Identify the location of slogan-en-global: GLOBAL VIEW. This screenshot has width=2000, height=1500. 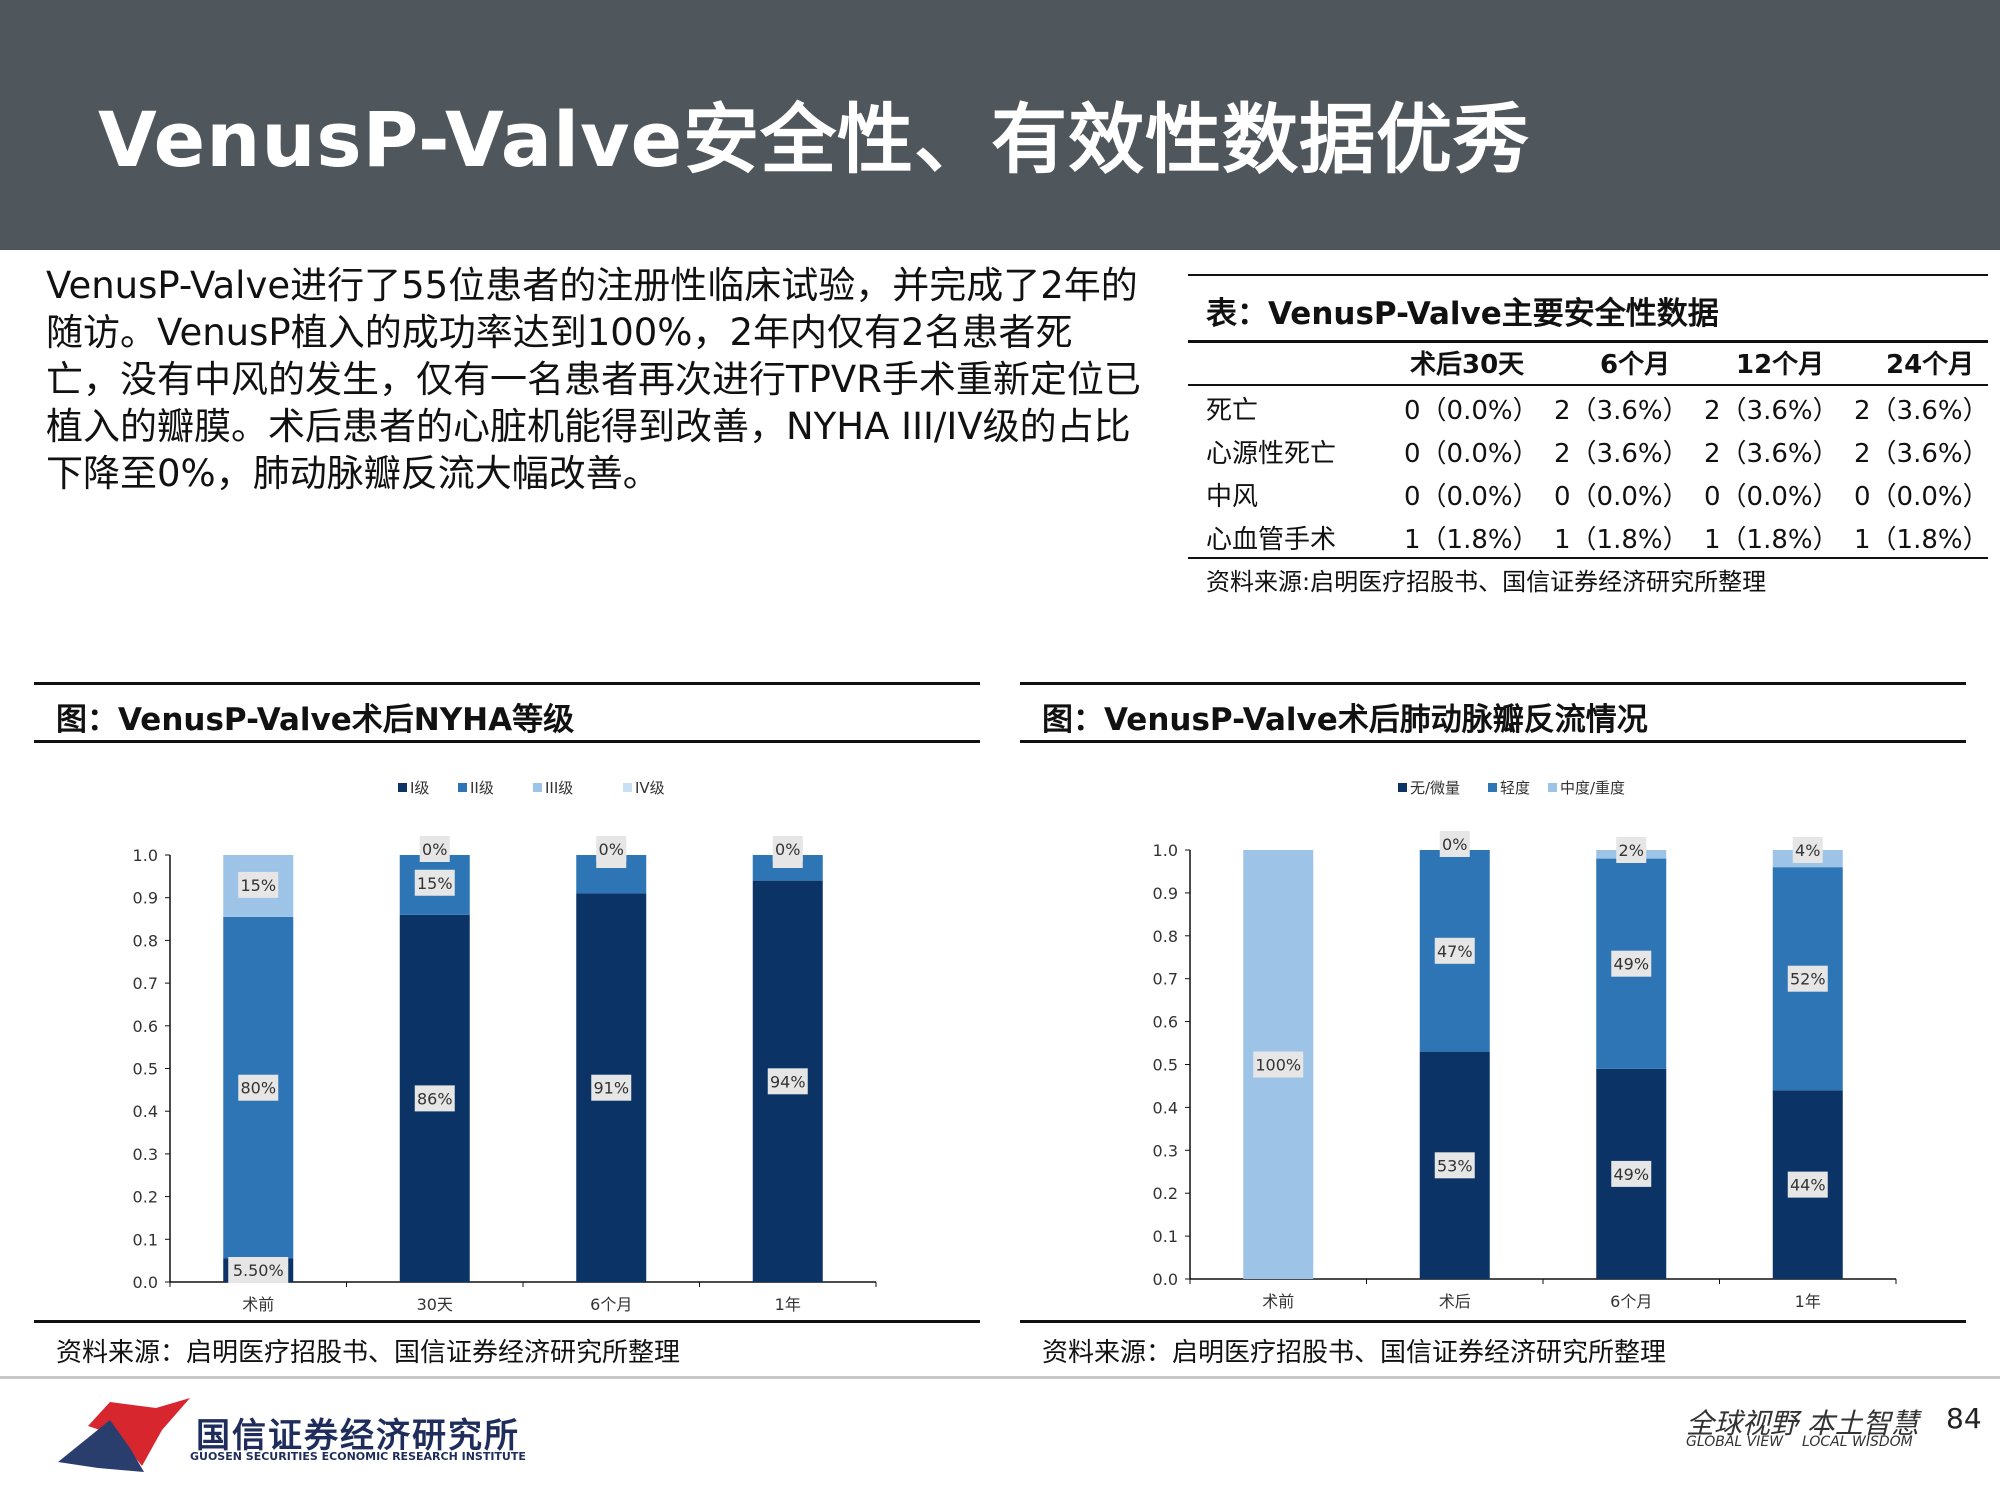
(1735, 1442).